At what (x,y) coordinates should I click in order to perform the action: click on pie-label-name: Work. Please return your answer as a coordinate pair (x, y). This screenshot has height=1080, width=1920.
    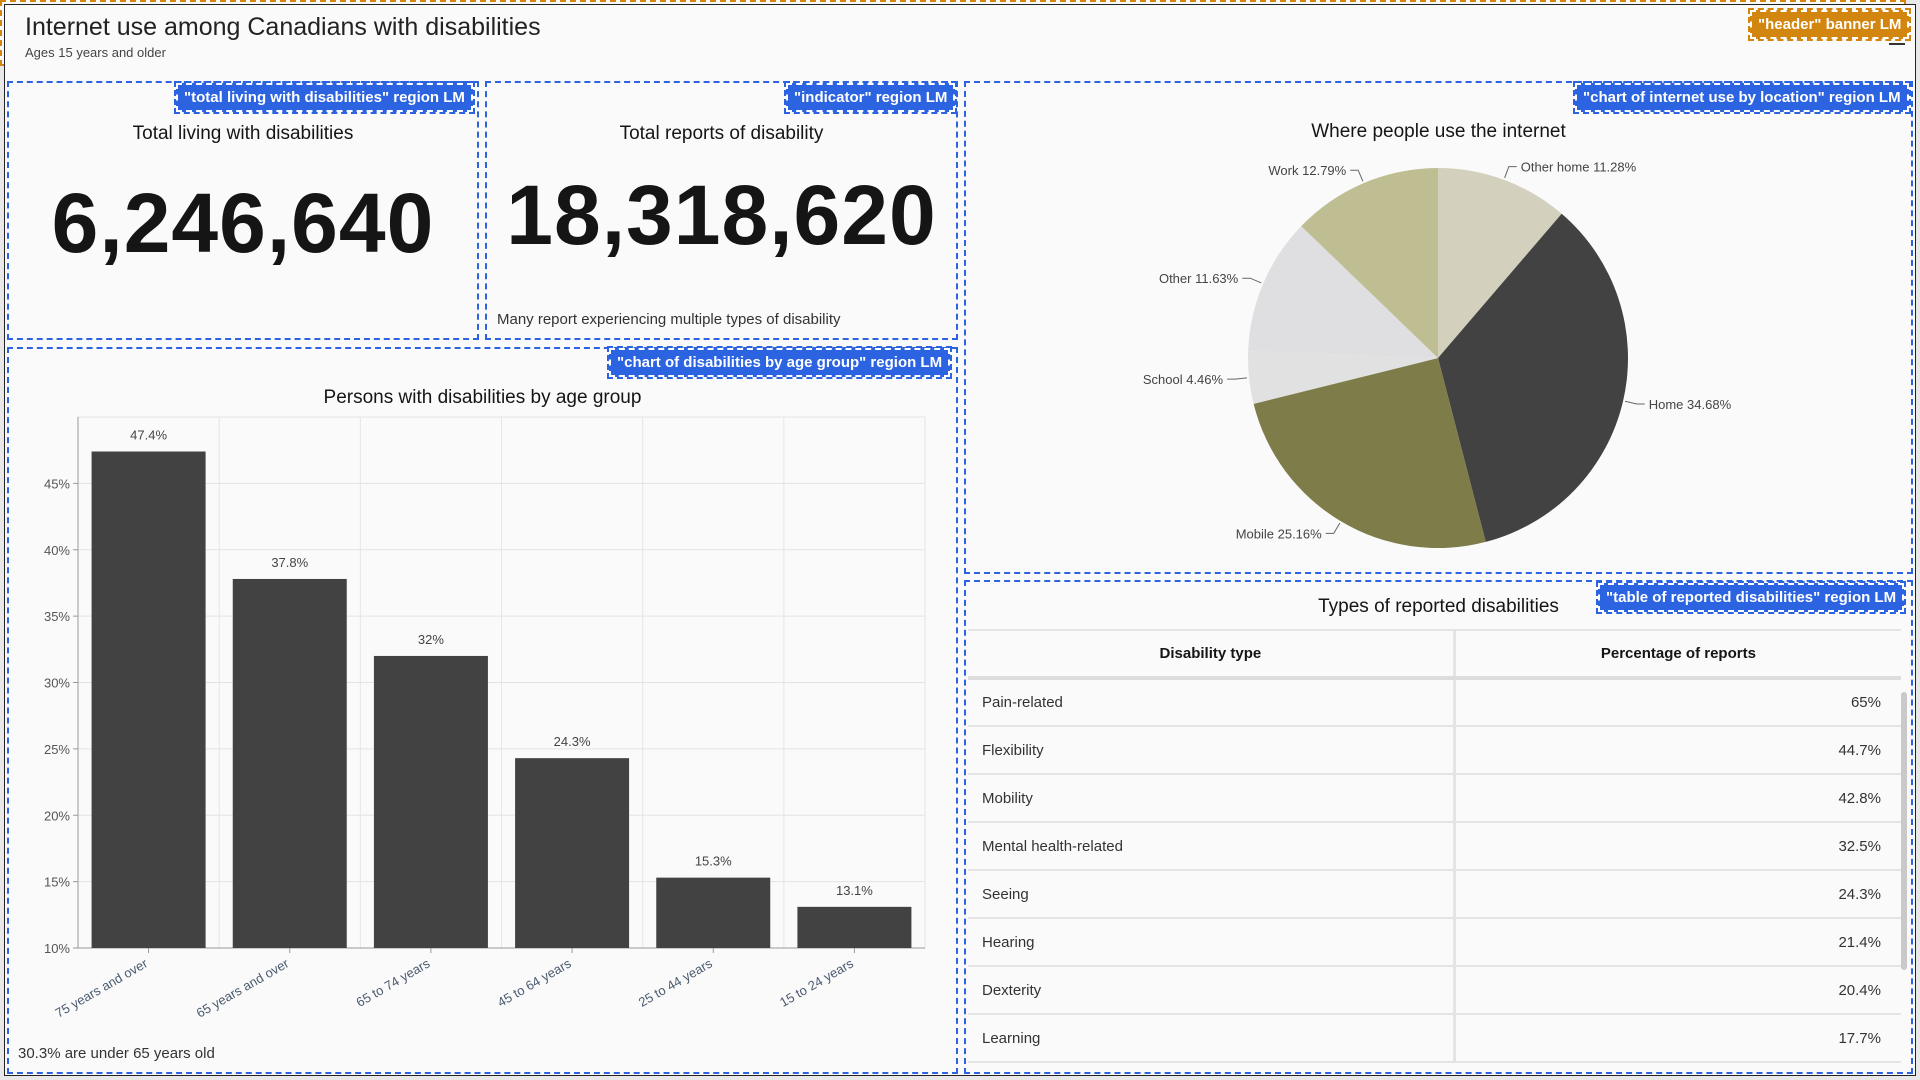
    Looking at the image, I should click on (1283, 170).